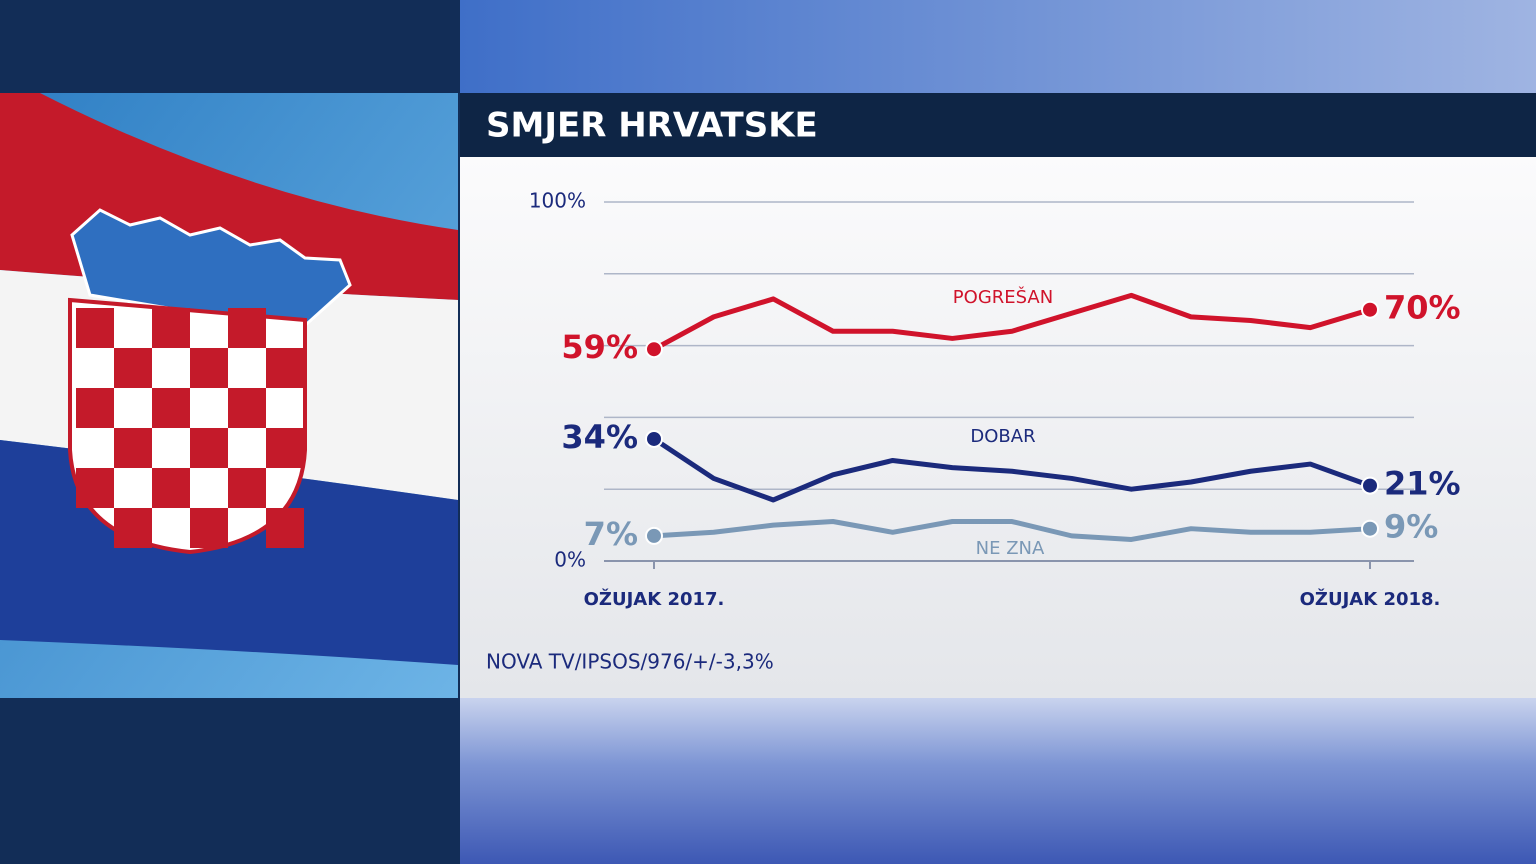 The image size is (1536, 864). What do you see at coordinates (998, 781) in the screenshot?
I see `bottom-background` at bounding box center [998, 781].